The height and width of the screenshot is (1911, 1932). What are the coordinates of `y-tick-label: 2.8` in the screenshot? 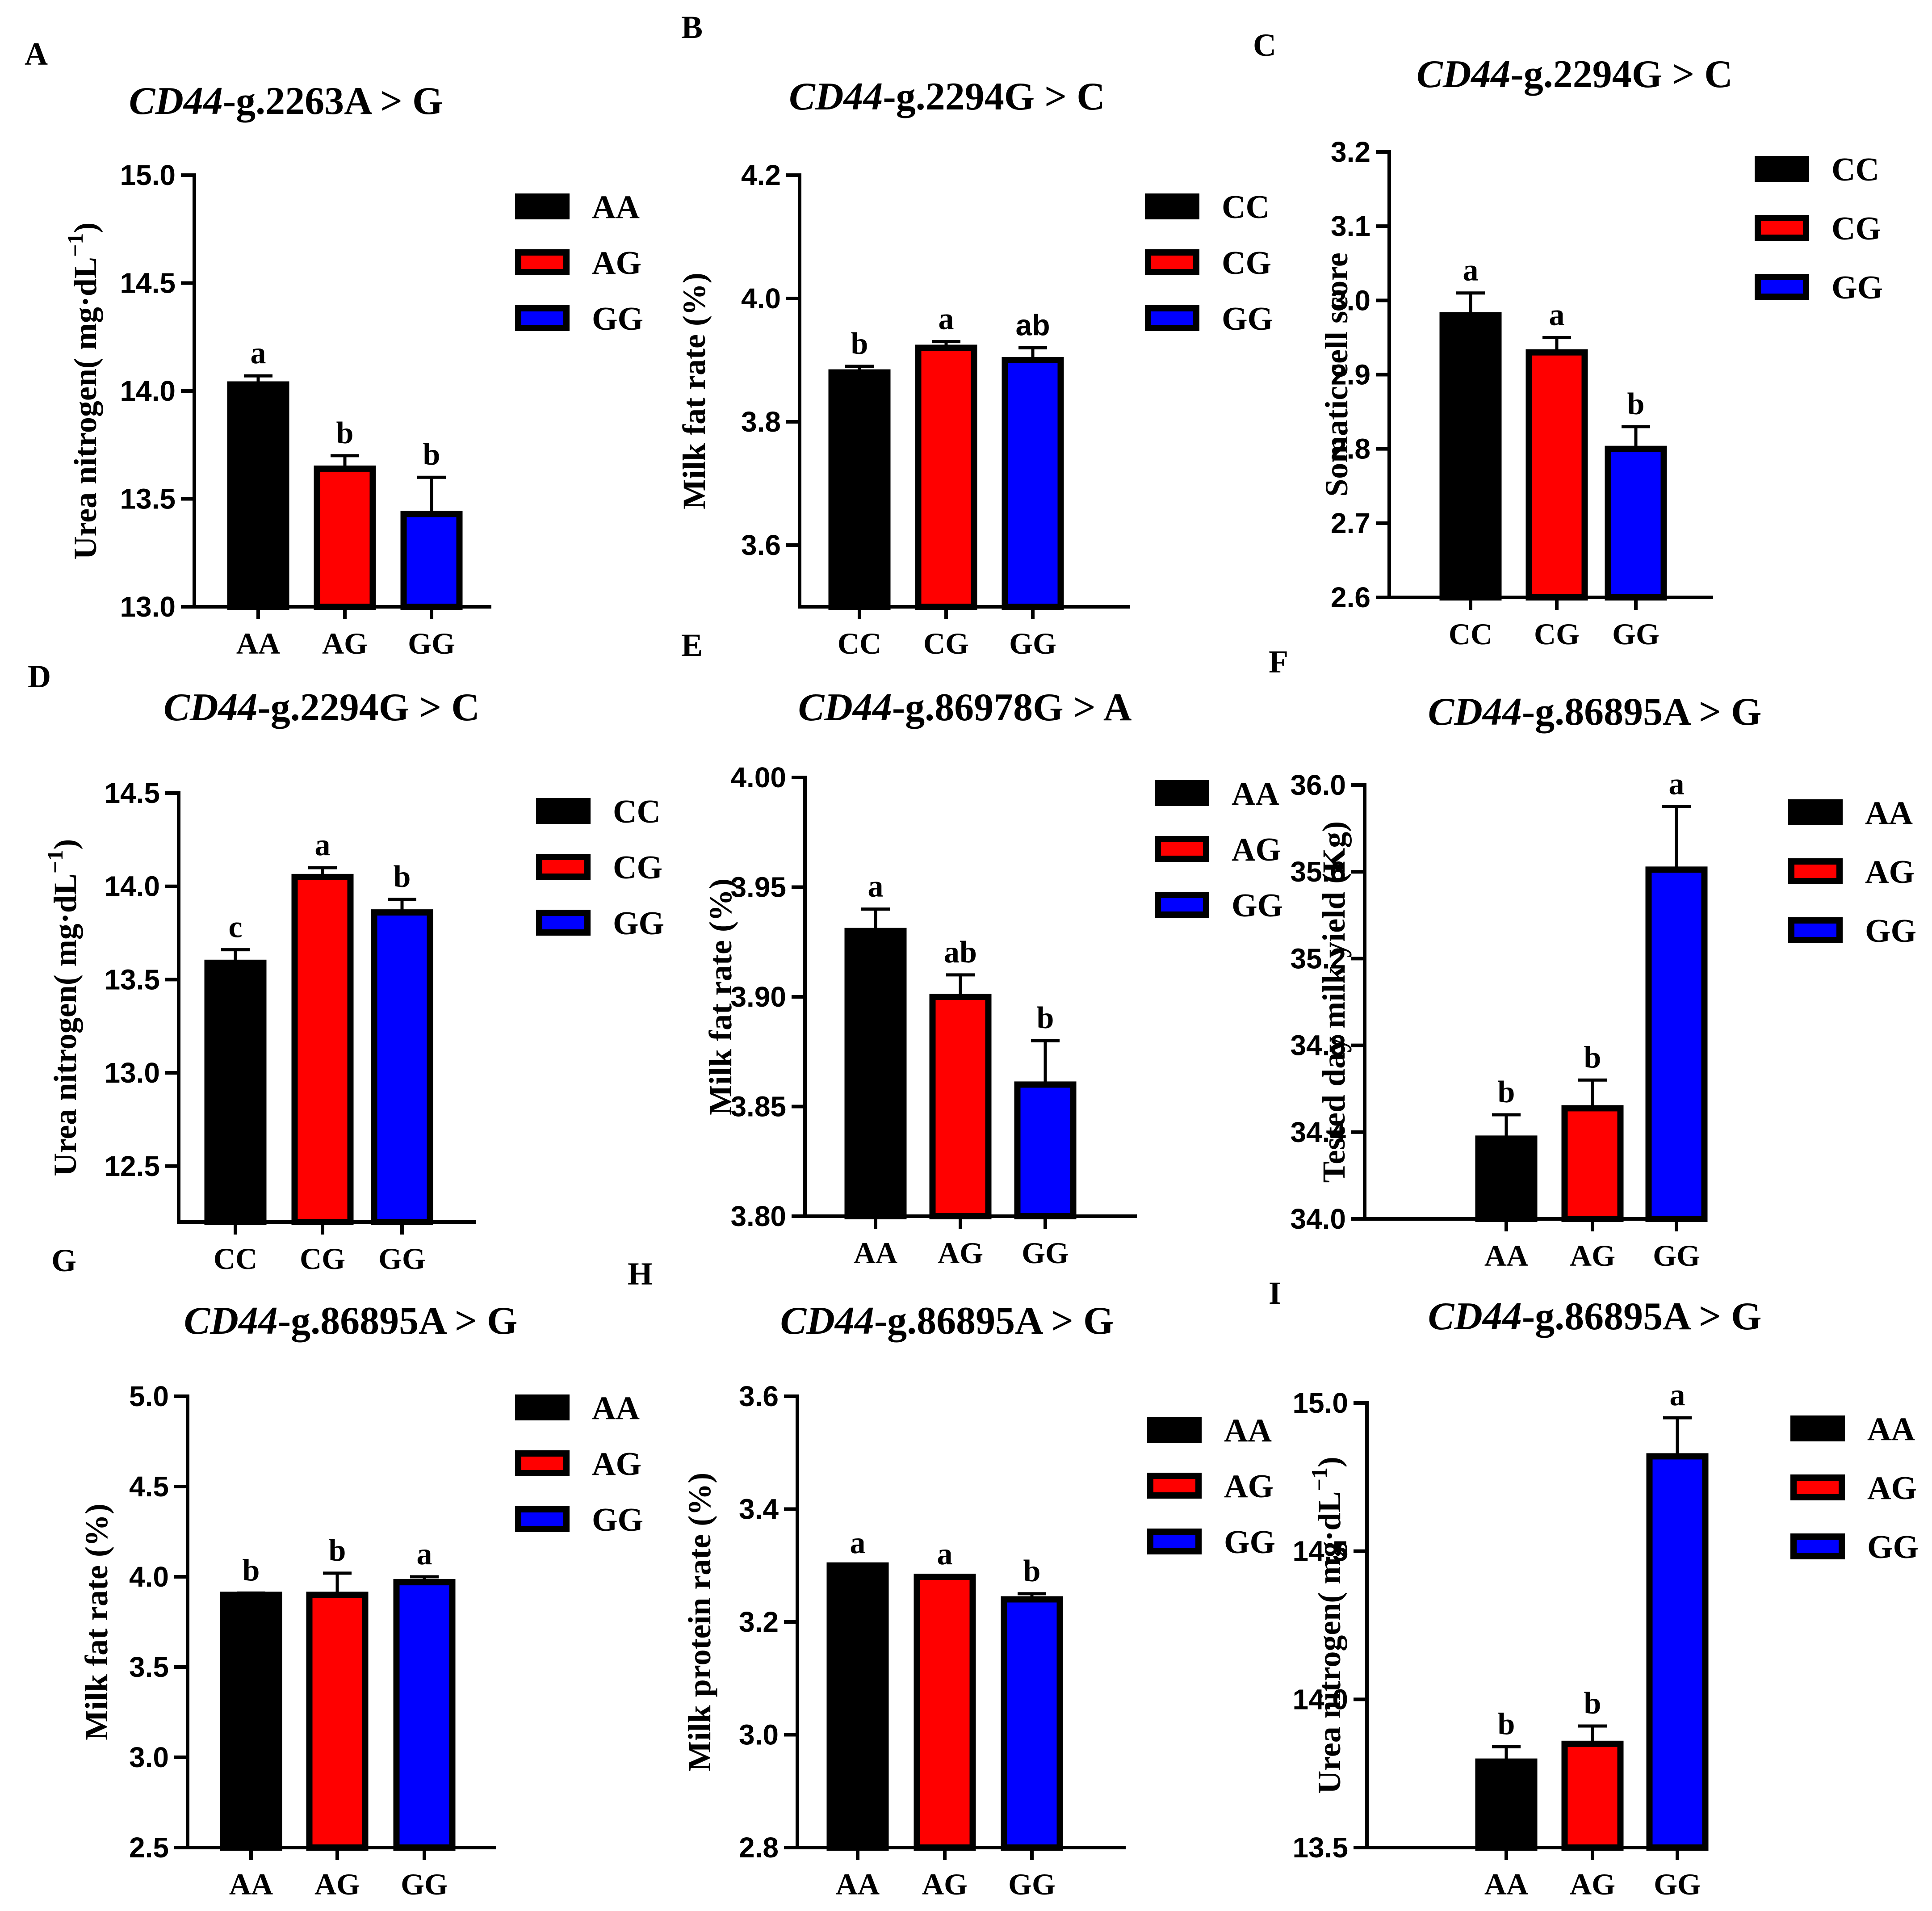 It's located at (1350, 449).